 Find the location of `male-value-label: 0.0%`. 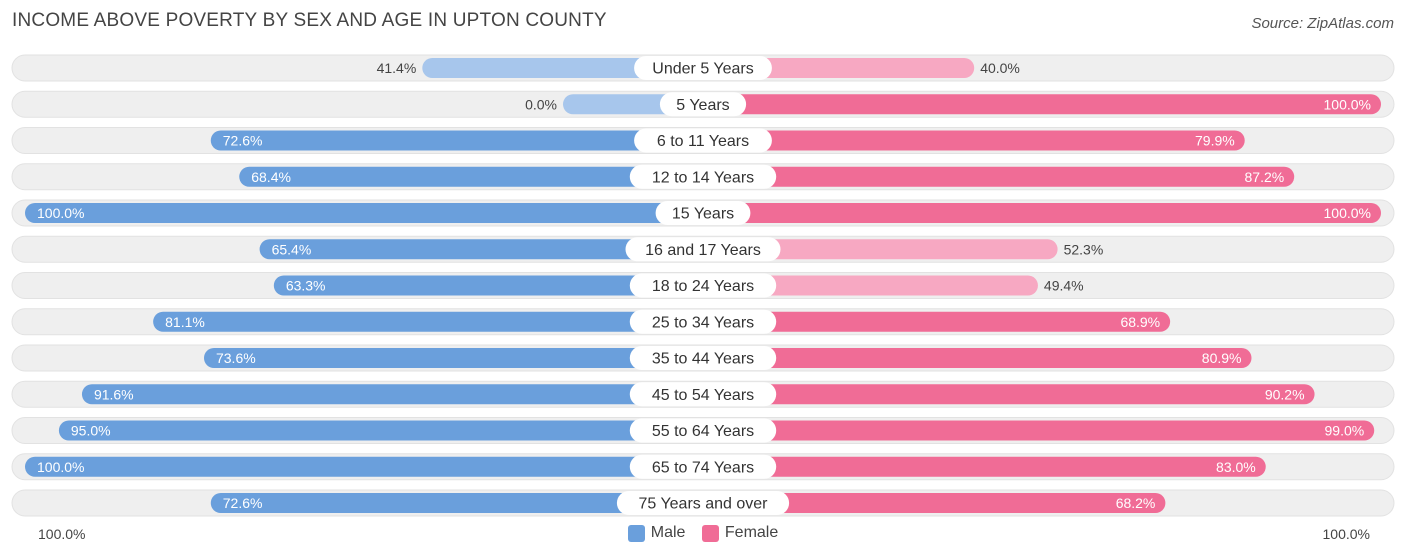

male-value-label: 0.0% is located at coordinates (541, 104).